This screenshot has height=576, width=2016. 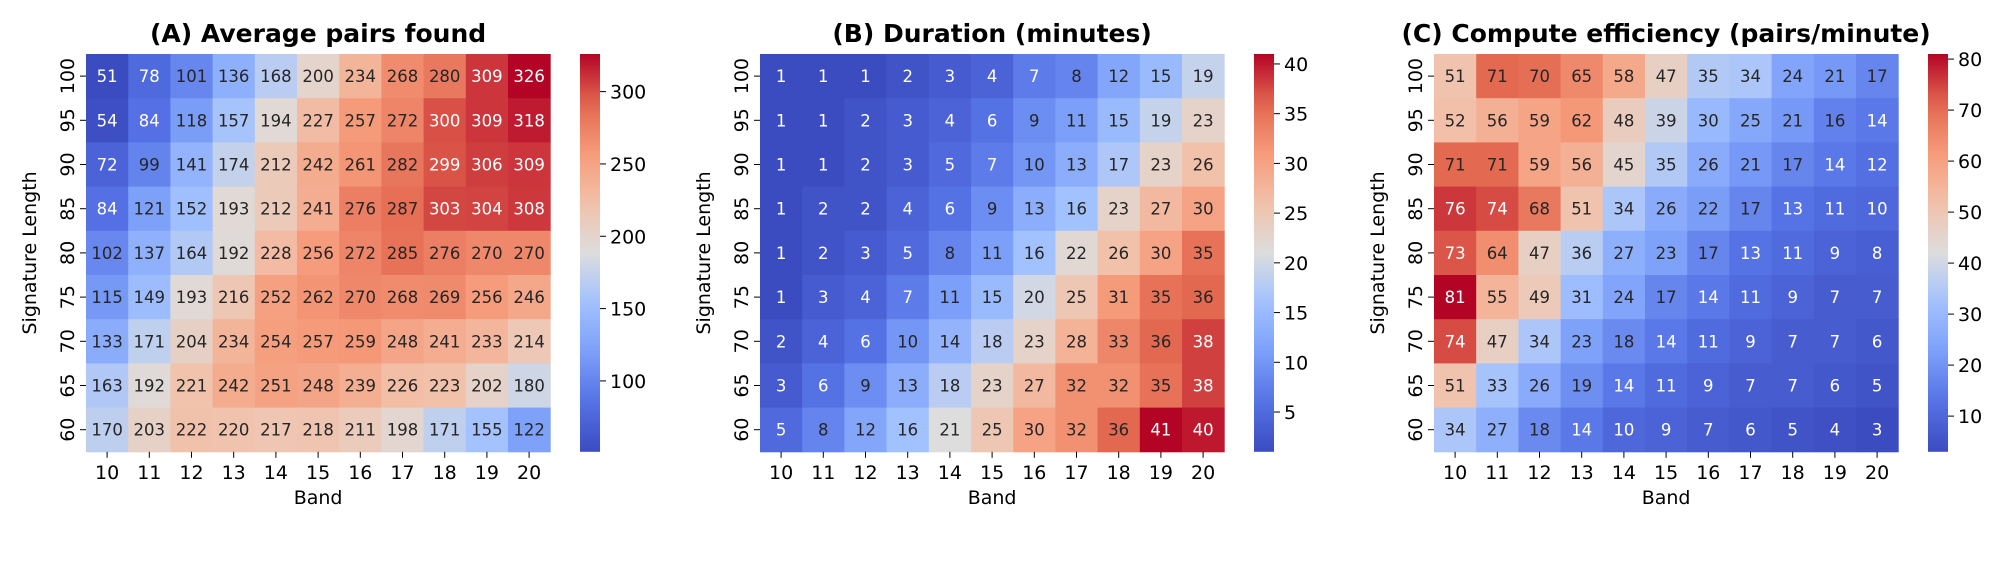 I want to click on cell-value-label: 222, so click(x=192, y=430).